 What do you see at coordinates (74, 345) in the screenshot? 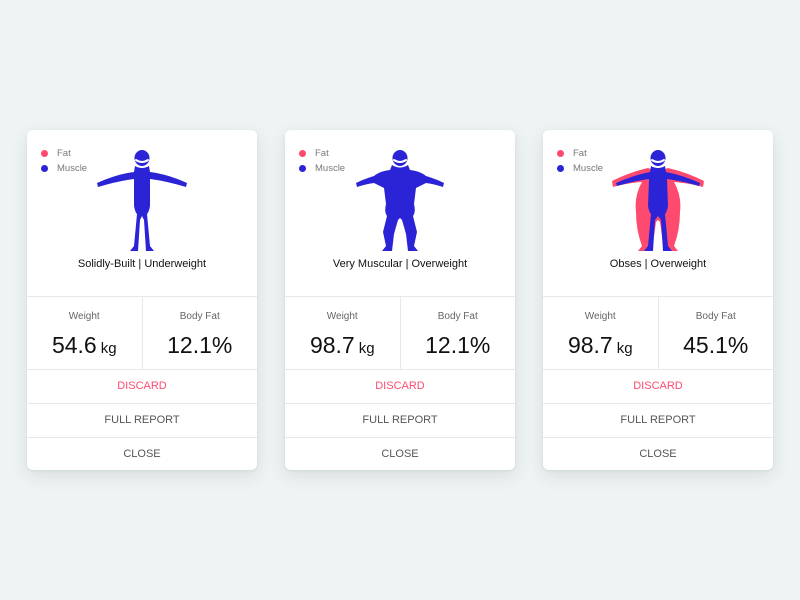
I see `weight-value: 54.6` at bounding box center [74, 345].